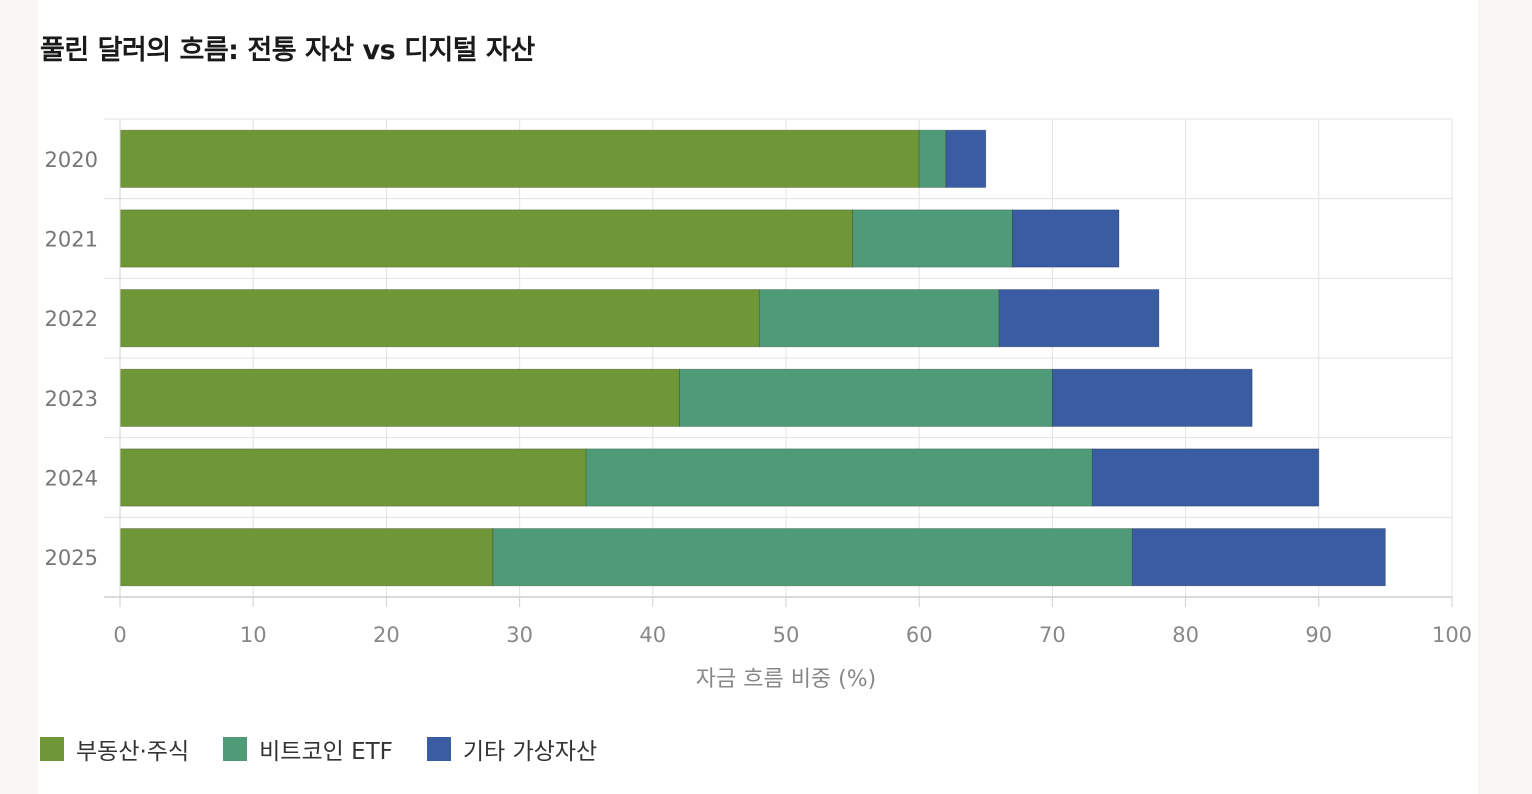  Describe the element at coordinates (71, 160) in the screenshot. I see `y-tick-label: 2020` at that location.